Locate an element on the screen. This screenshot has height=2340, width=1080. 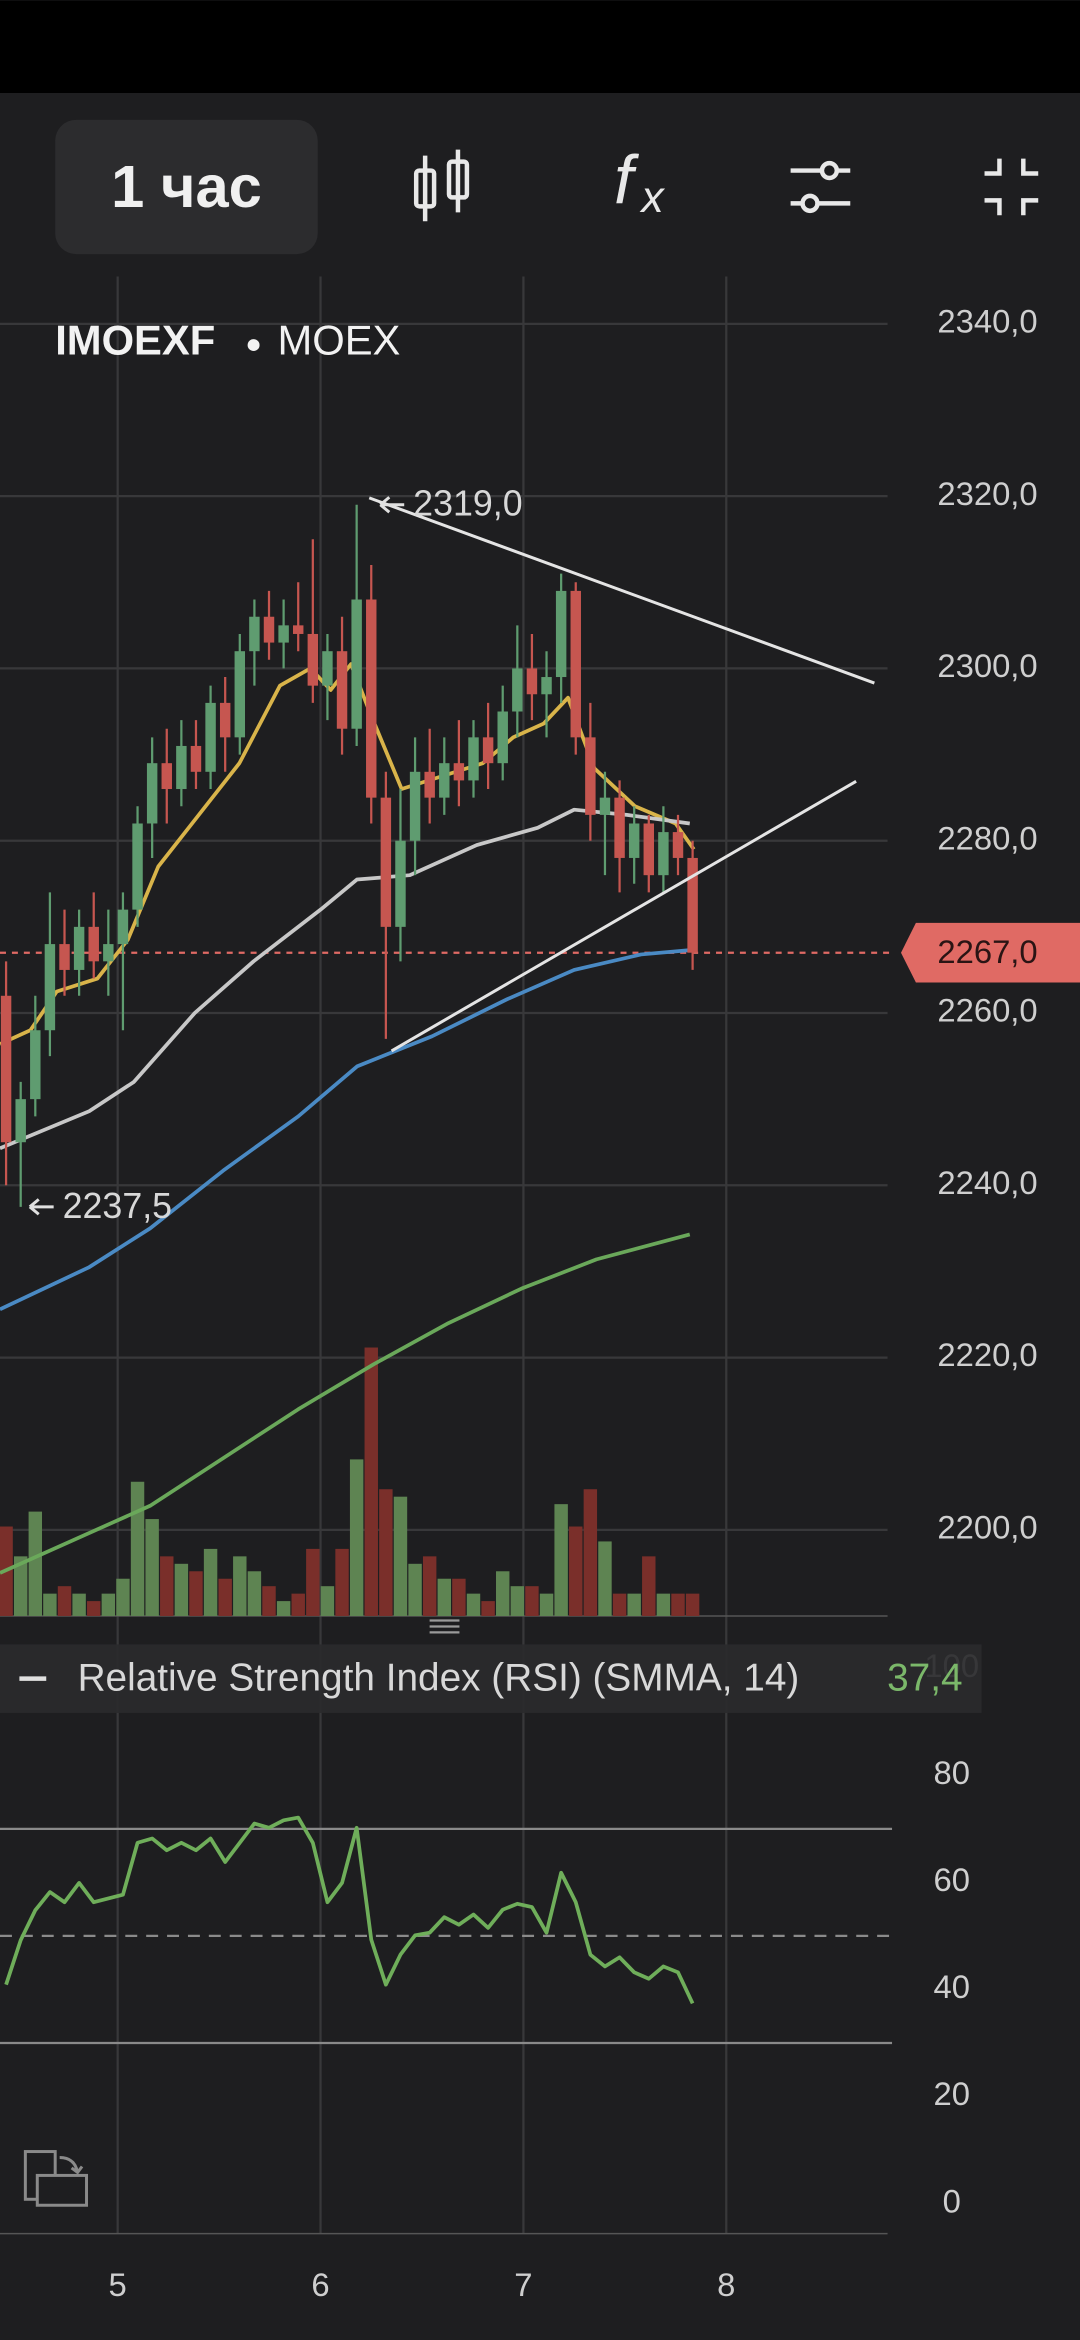
interval-button is located at coordinates (186, 187).